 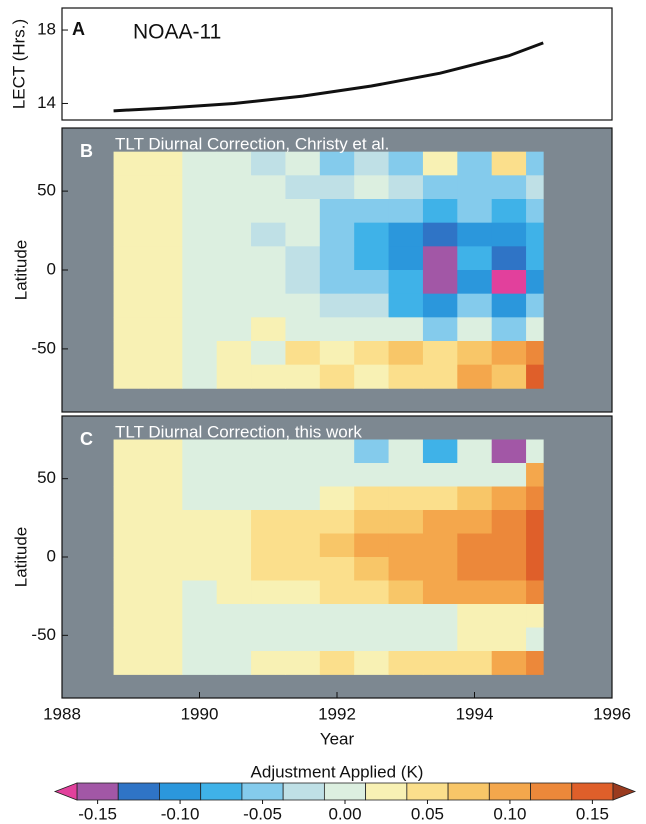 I want to click on y-axis-label: LECT (Hrs.), so click(x=18, y=64).